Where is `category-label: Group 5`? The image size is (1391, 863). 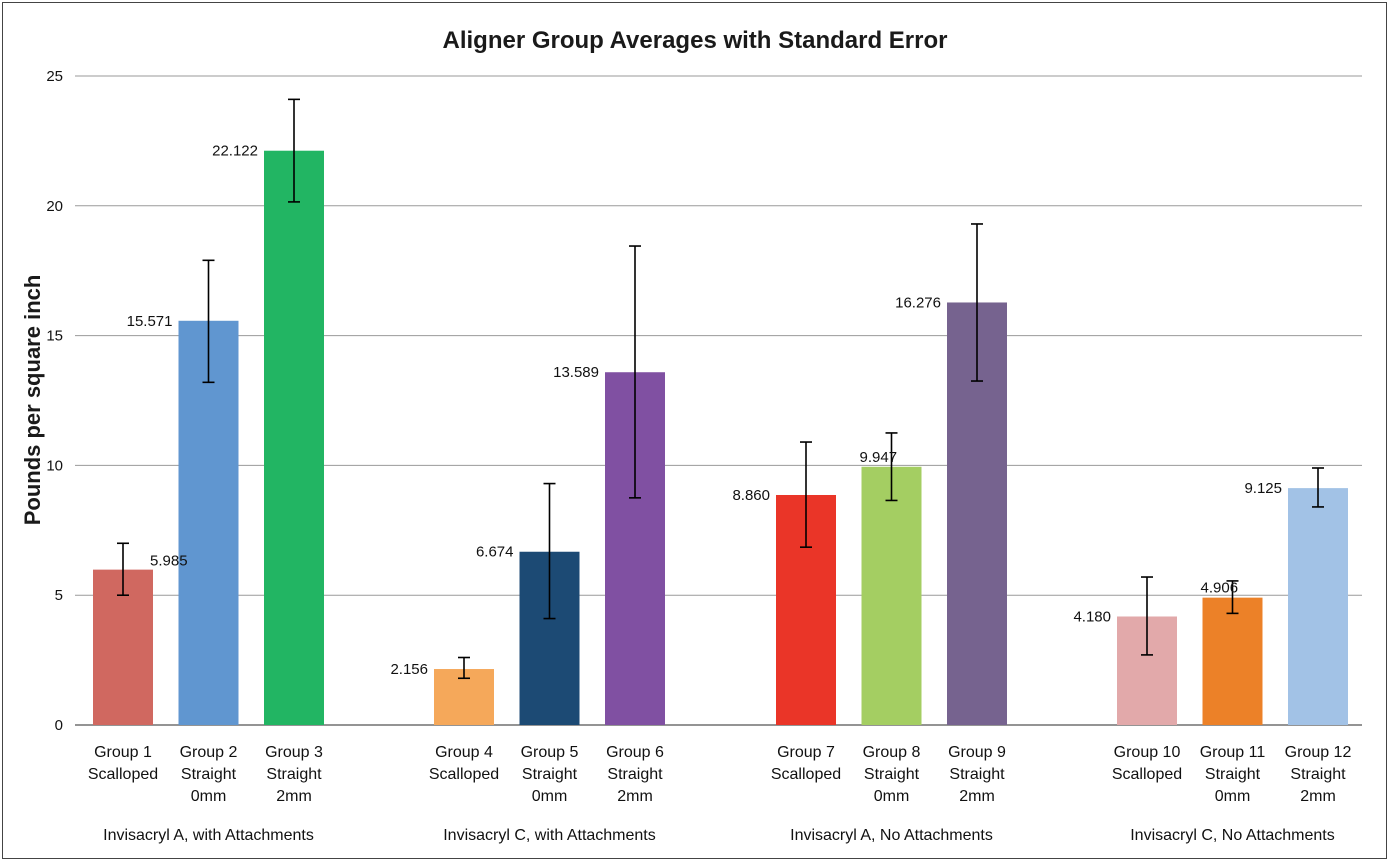
category-label: Group 5 is located at coordinates (550, 752).